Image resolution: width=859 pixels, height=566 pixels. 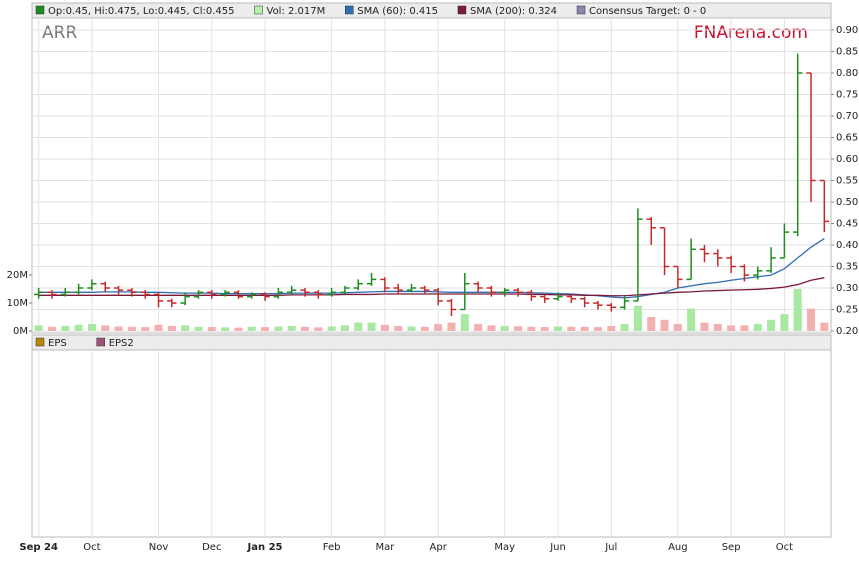 I want to click on y-tick-label: 0.80, so click(x=847, y=73).